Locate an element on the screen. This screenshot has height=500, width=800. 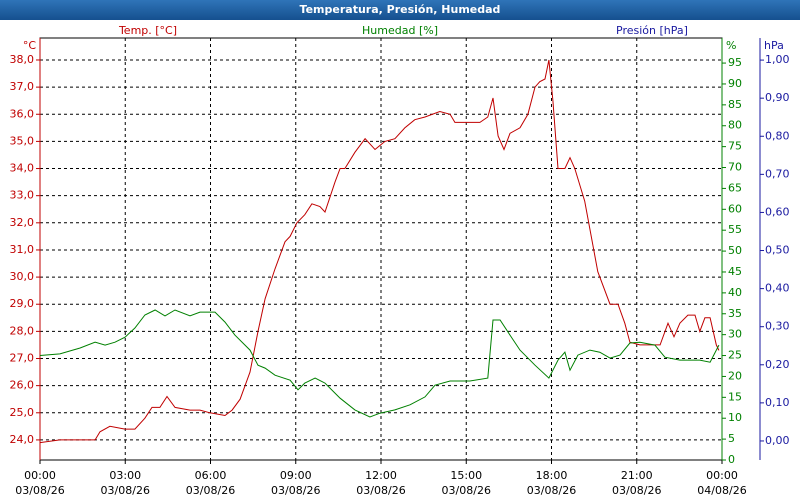
y3-tick-label: 0,70 is located at coordinates (777, 173).